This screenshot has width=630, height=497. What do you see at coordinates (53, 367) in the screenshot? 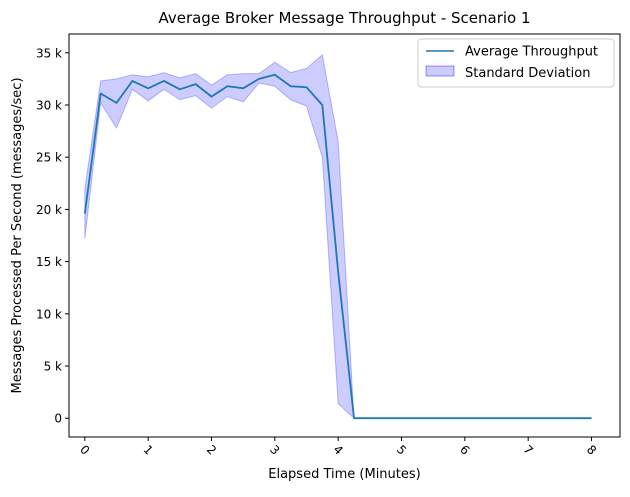
I see `y-tick-label: 5 k` at bounding box center [53, 367].